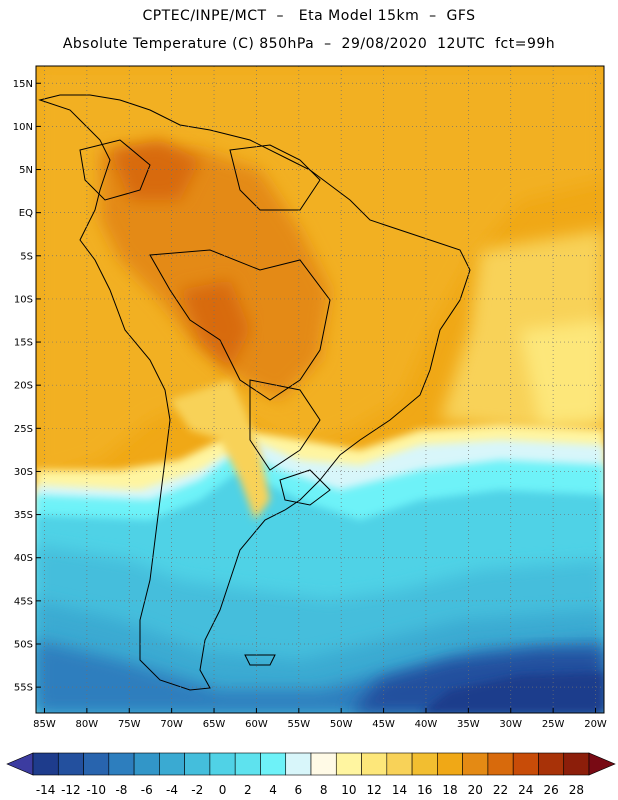  Describe the element at coordinates (273, 790) in the screenshot. I see `colorbar-tick-label: 4` at that location.